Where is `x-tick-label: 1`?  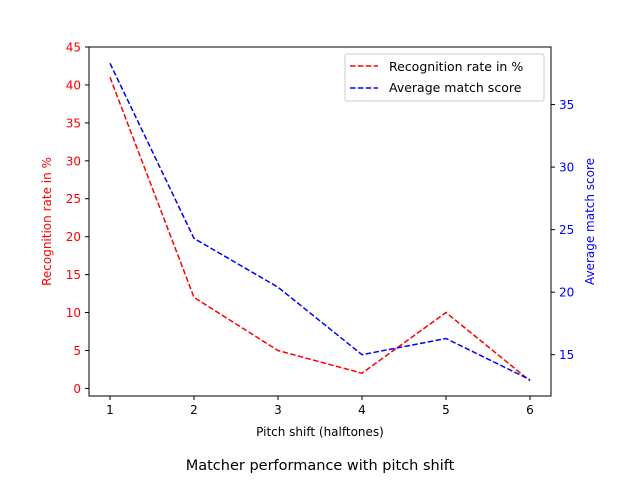
x-tick-label: 1 is located at coordinates (110, 410).